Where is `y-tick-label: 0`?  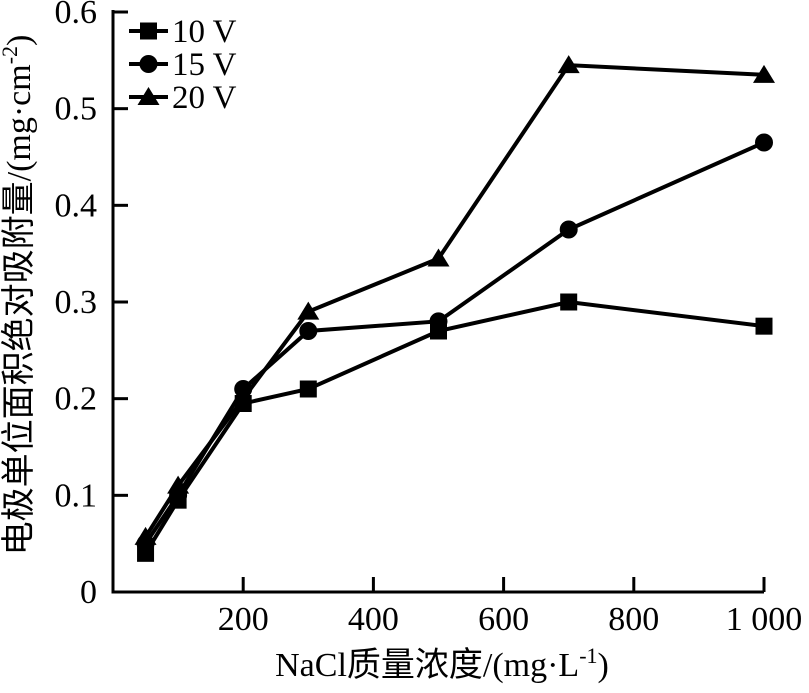
y-tick-label: 0 is located at coordinates (88, 592).